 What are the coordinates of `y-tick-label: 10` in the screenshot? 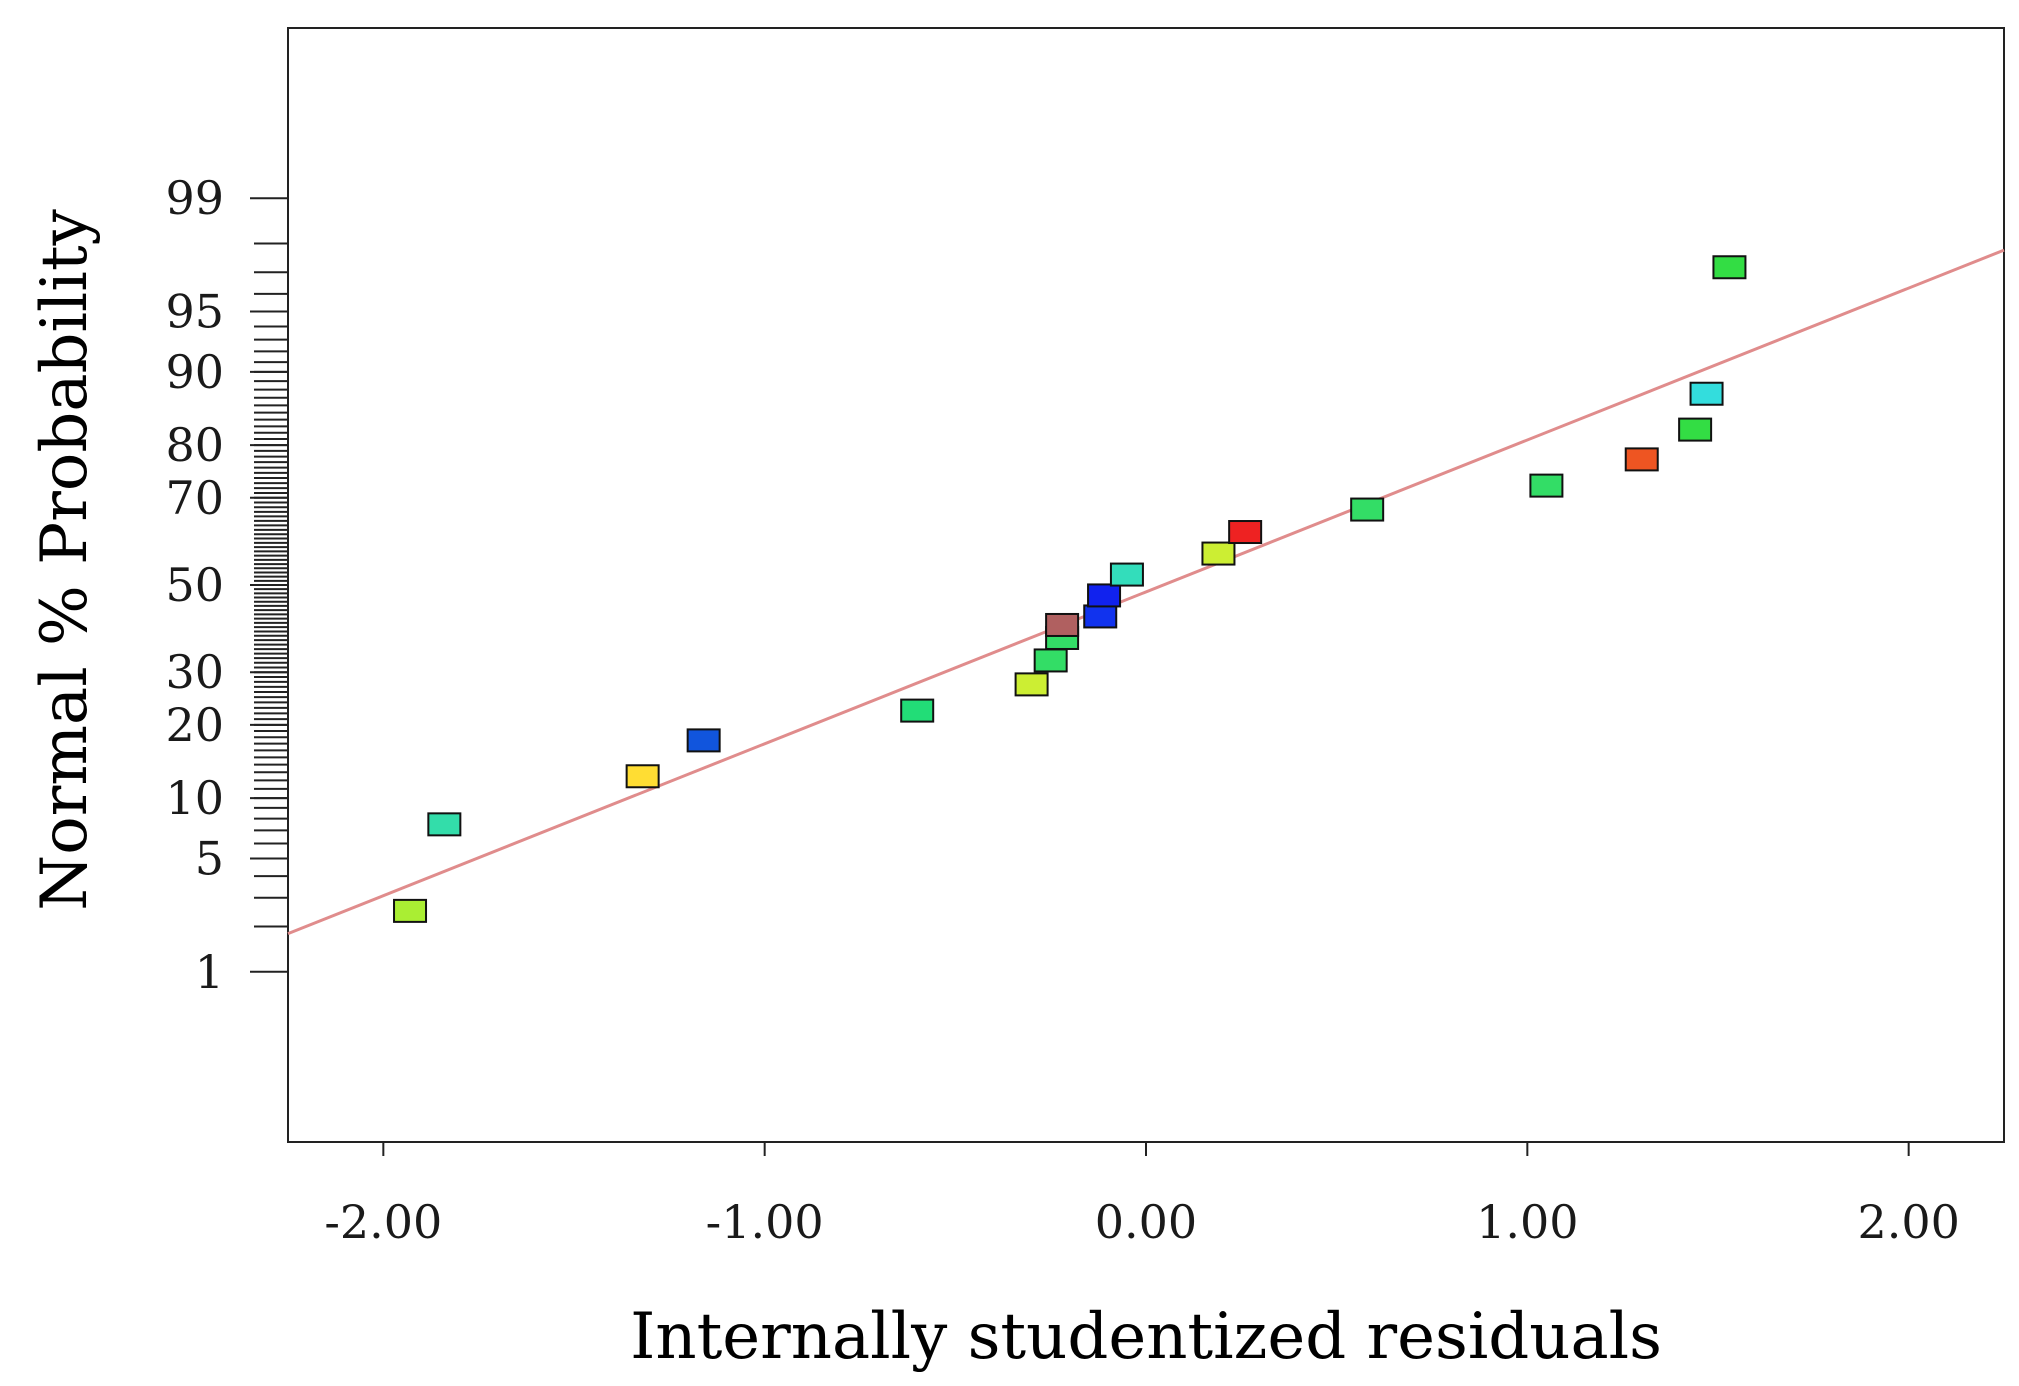 It's located at (194, 798).